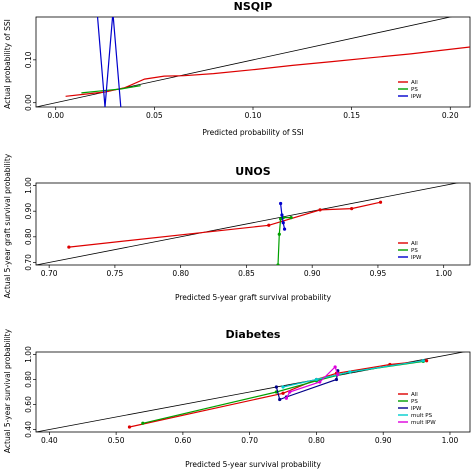  Describe the element at coordinates (253, 115) in the screenshot. I see `x-tick-label: 0.10` at that location.